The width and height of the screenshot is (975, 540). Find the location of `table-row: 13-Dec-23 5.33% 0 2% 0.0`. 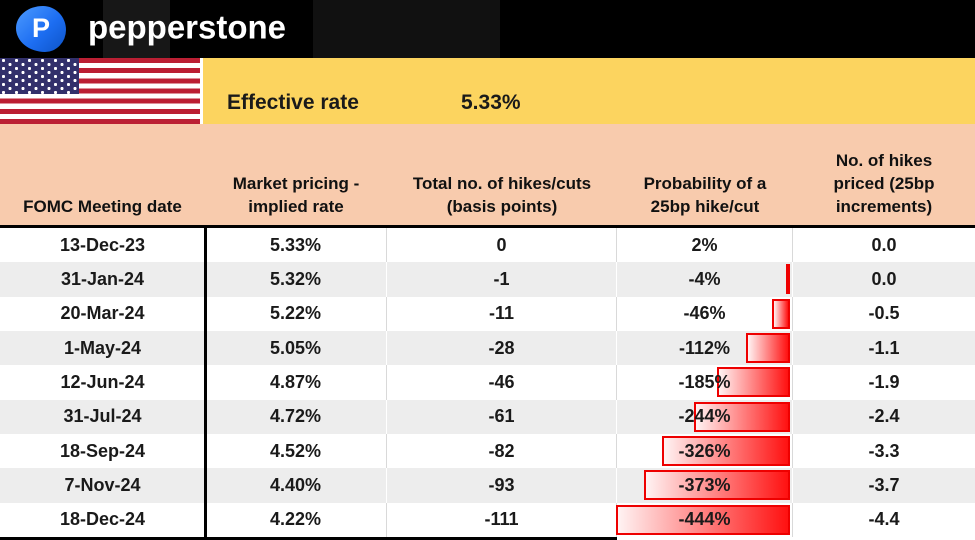

table-row: 13-Dec-23 5.33% 0 2% 0.0 is located at coordinates (487, 245).